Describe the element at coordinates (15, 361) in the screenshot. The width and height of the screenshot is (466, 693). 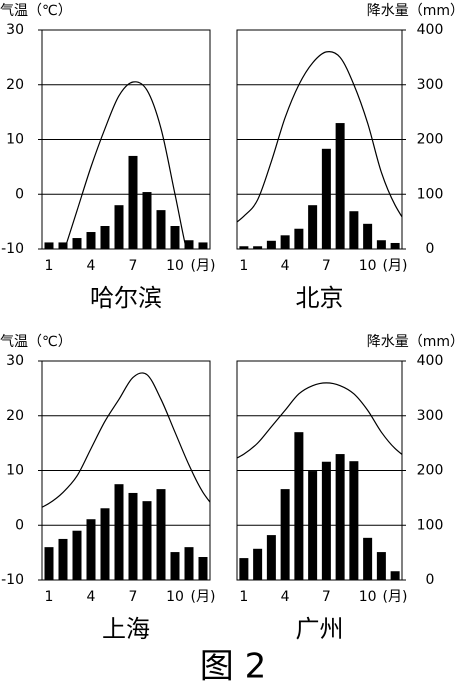
I see `y-tick-label: 30` at that location.